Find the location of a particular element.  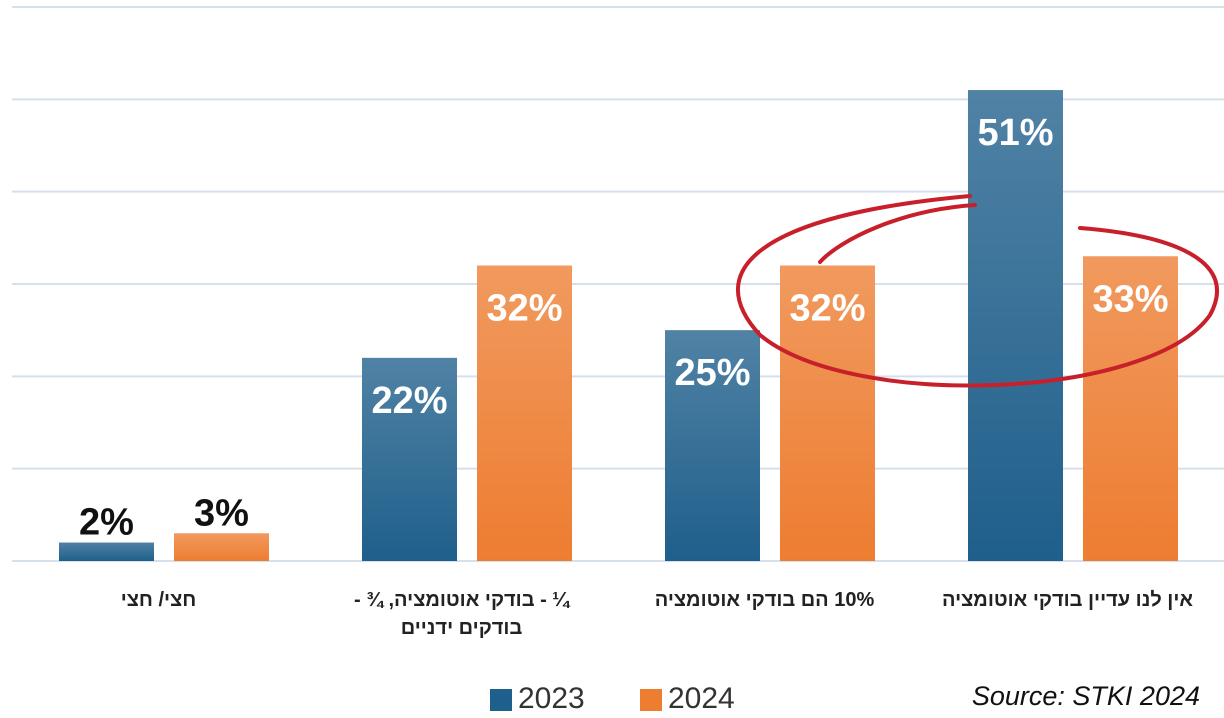

data-label: 2% is located at coordinates (106, 523).